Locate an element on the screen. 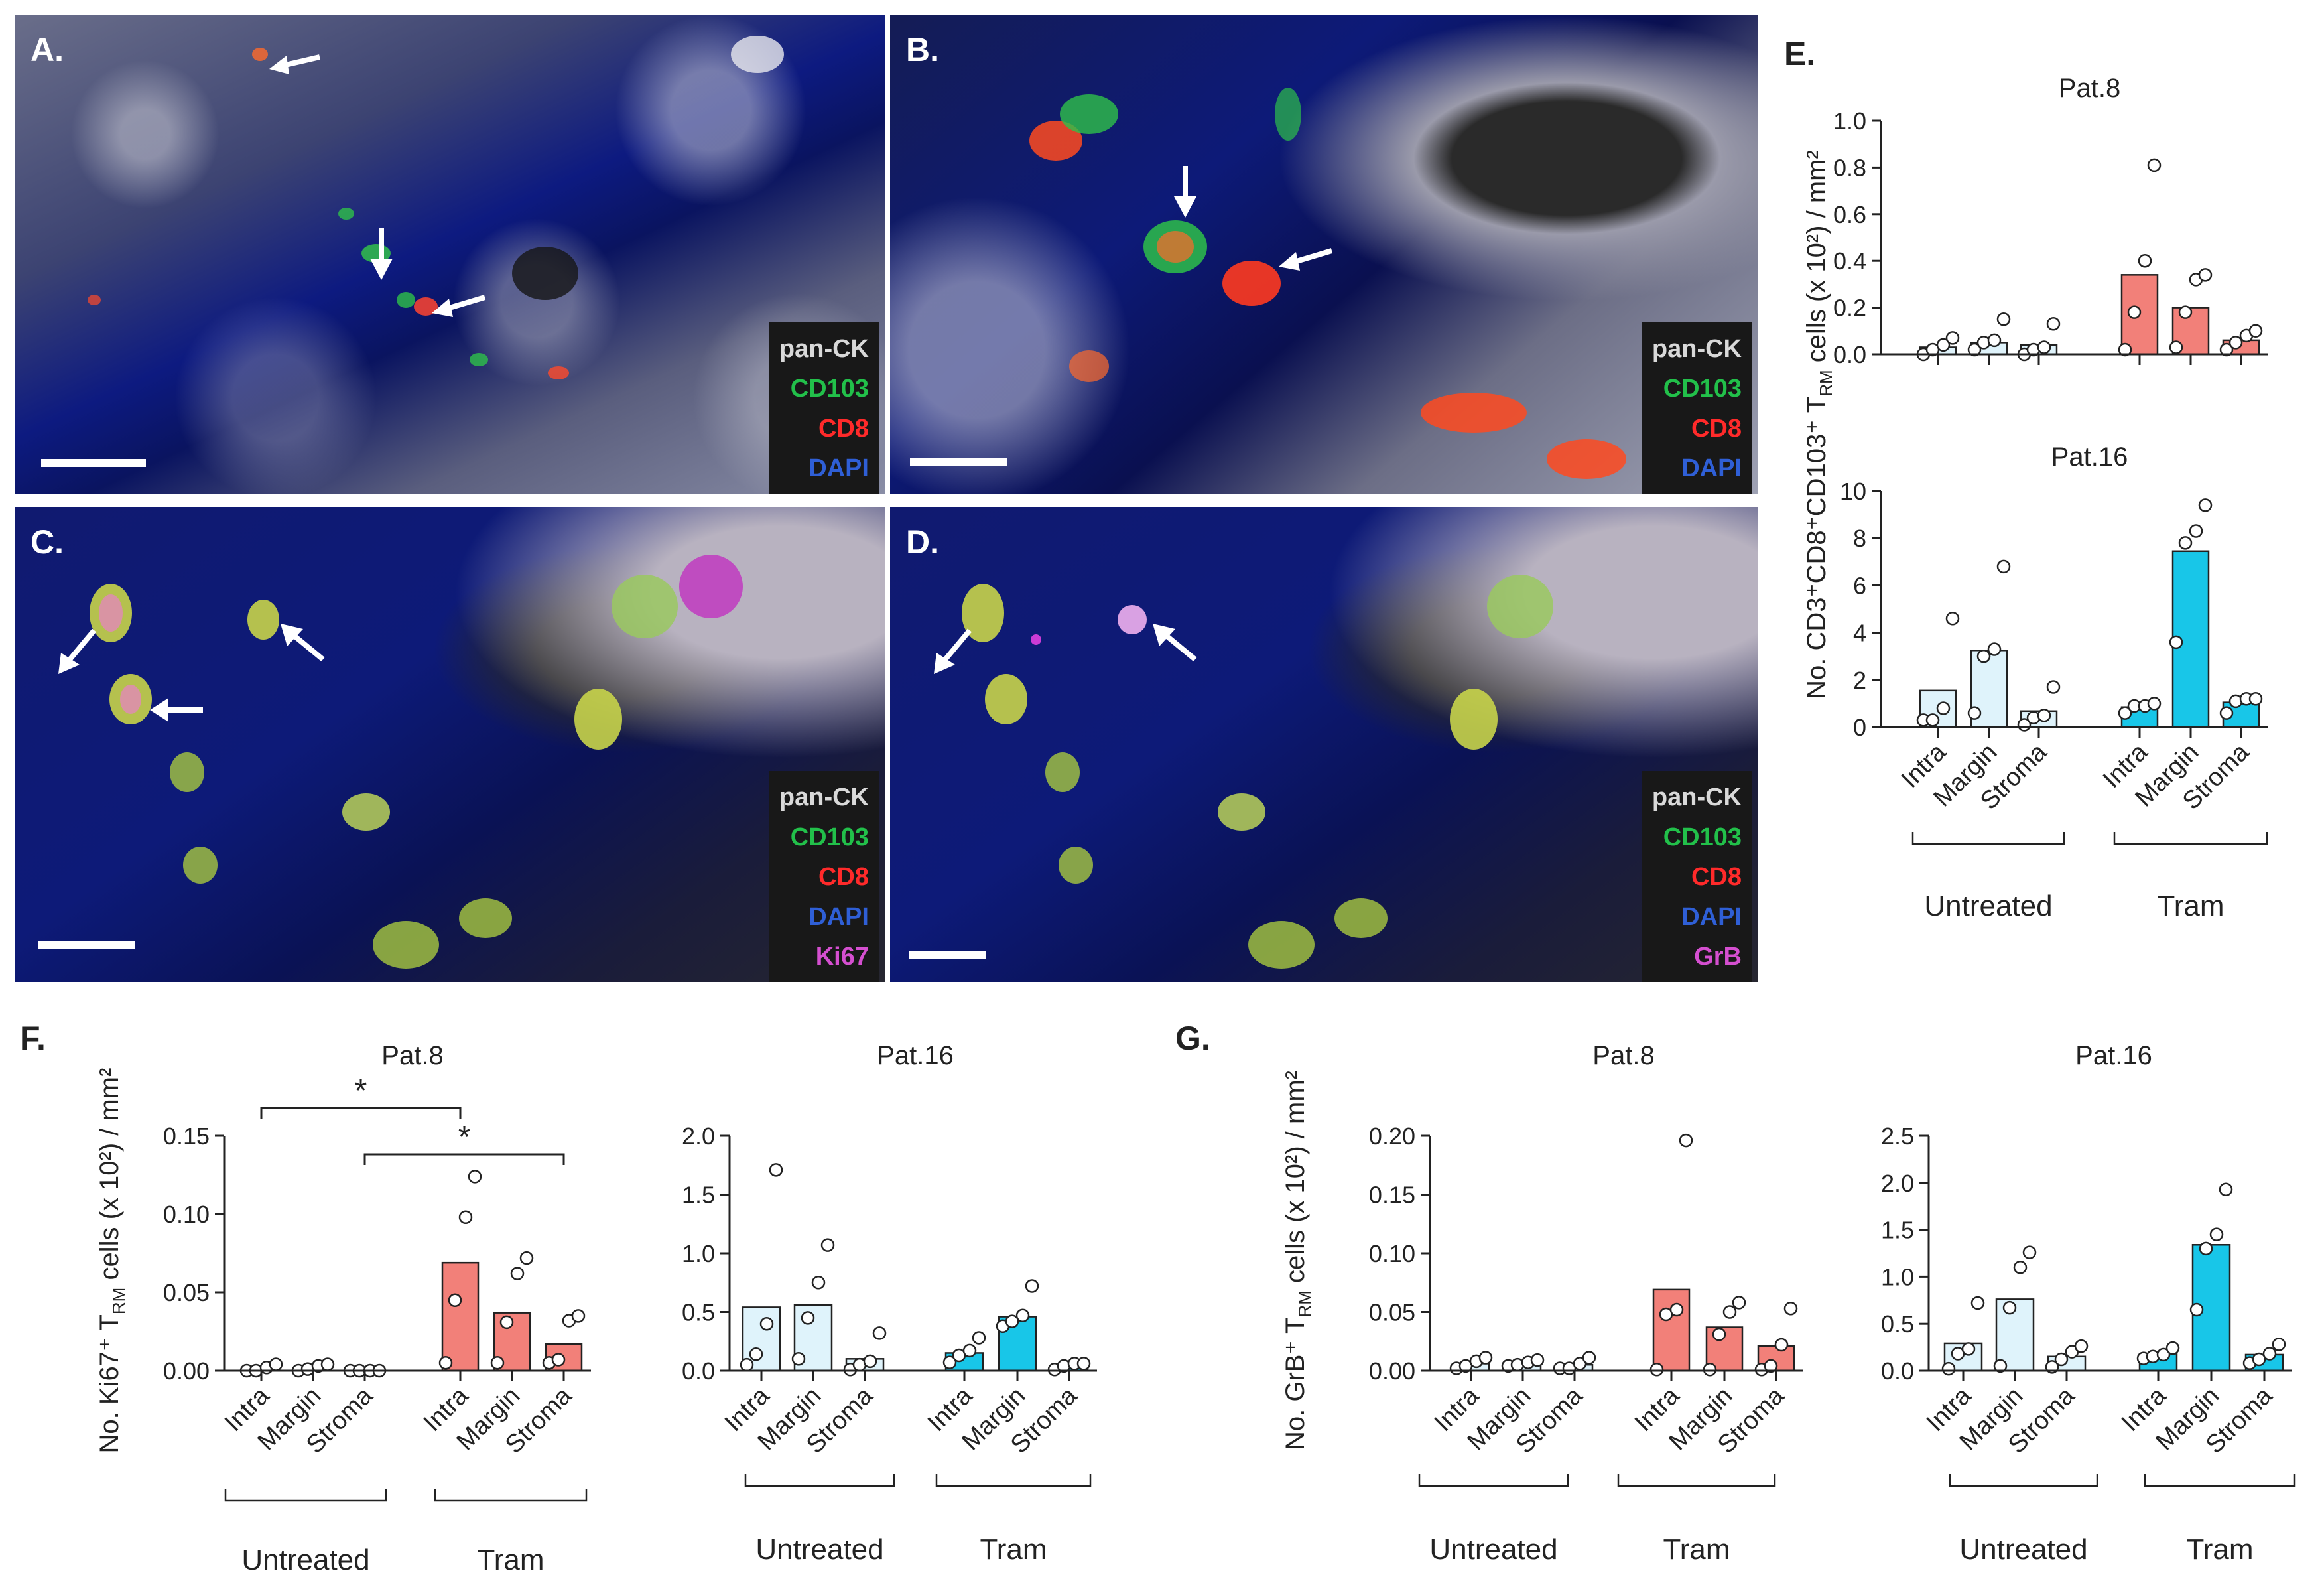 This screenshot has width=2324, height=1579. y-tick-label: 0.20 is located at coordinates (1392, 1136).